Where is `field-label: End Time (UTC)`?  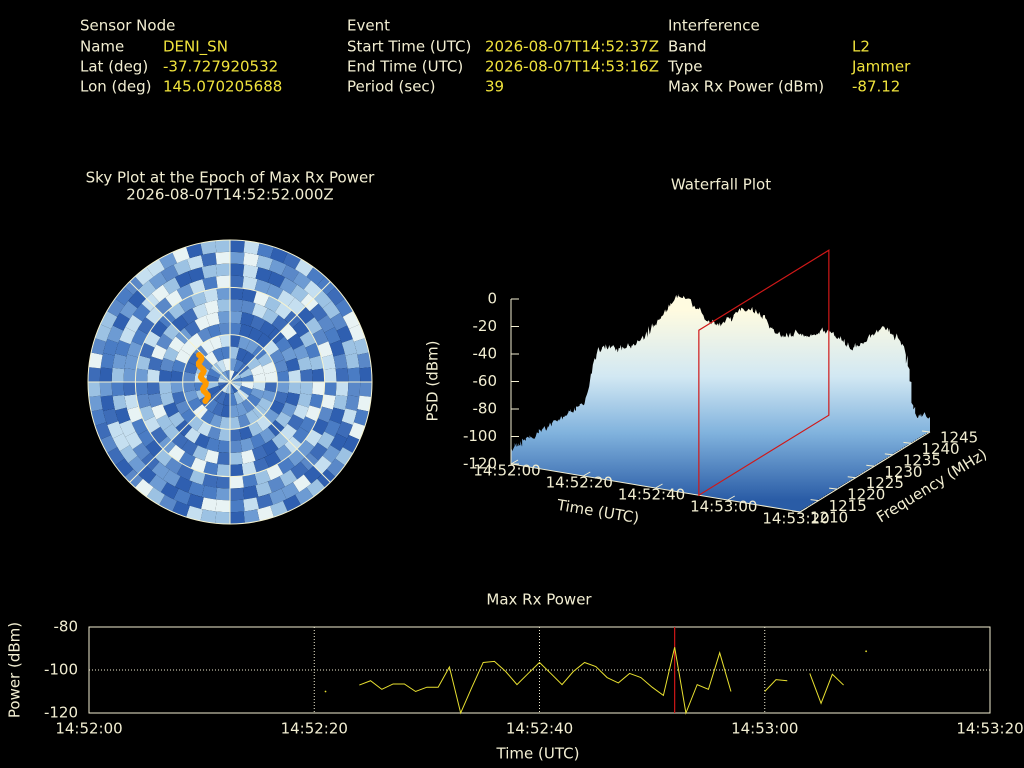 field-label: End Time (UTC) is located at coordinates (405, 67).